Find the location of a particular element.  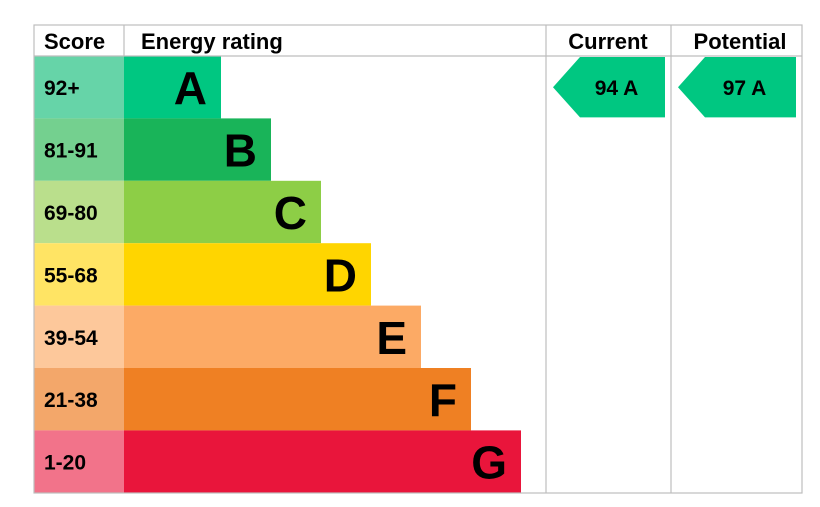

current-arrow is located at coordinates (609, 87).